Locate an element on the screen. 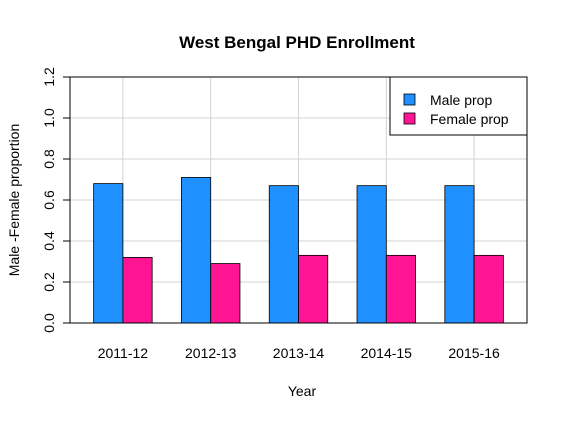 The image size is (567, 421). chart-title: West Bengal PHD Enrollment is located at coordinates (297, 42).